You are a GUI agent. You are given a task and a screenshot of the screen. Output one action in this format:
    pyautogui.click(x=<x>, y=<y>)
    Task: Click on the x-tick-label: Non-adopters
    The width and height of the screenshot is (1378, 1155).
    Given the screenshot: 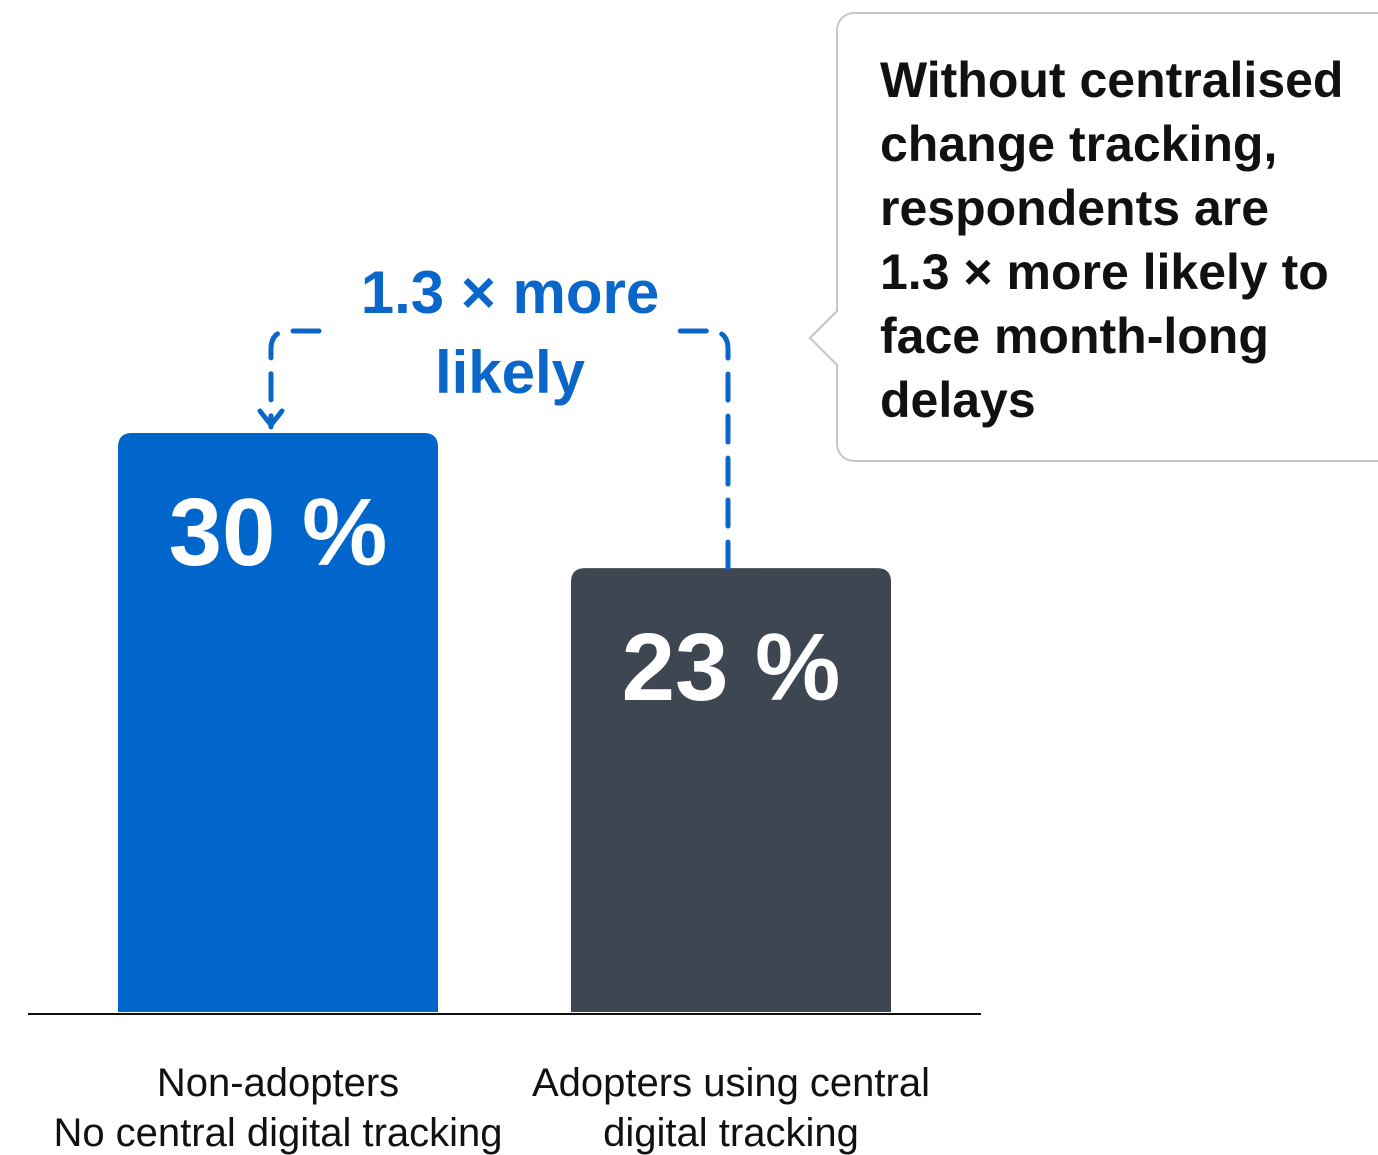 What is the action you would take?
    pyautogui.click(x=278, y=1083)
    